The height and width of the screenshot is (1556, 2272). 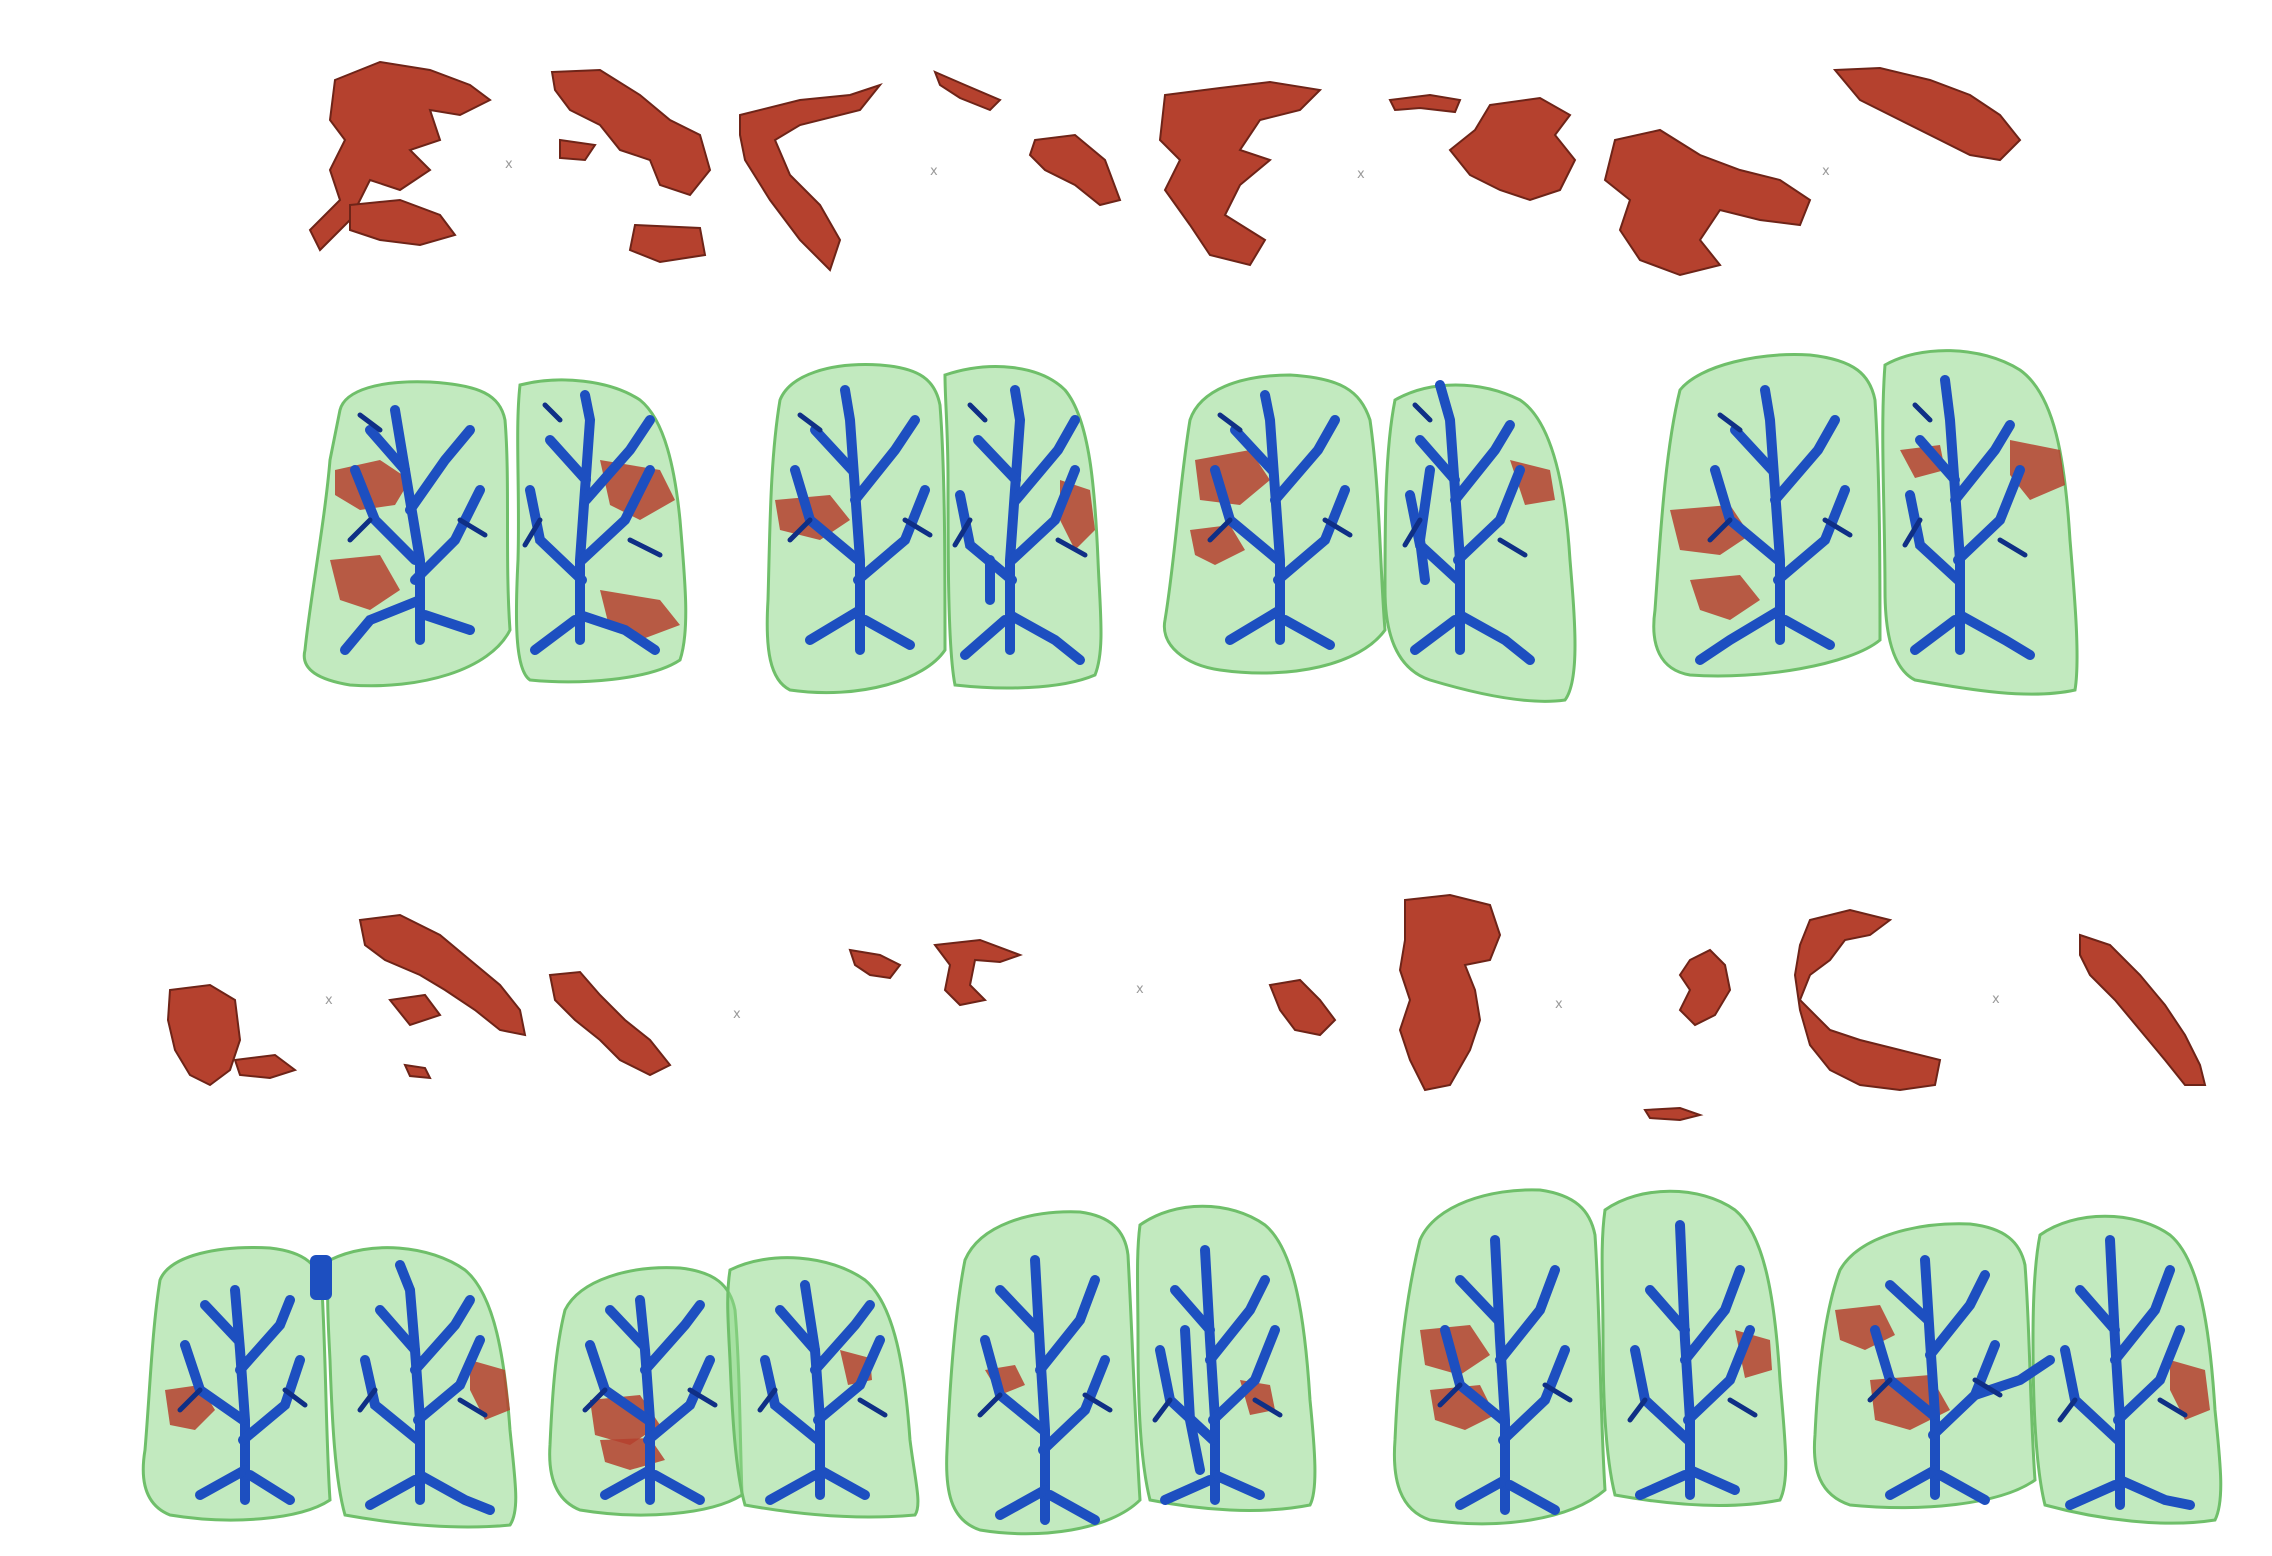 What do you see at coordinates (1559, 1004) in the screenshot?
I see `marker-8: x` at bounding box center [1559, 1004].